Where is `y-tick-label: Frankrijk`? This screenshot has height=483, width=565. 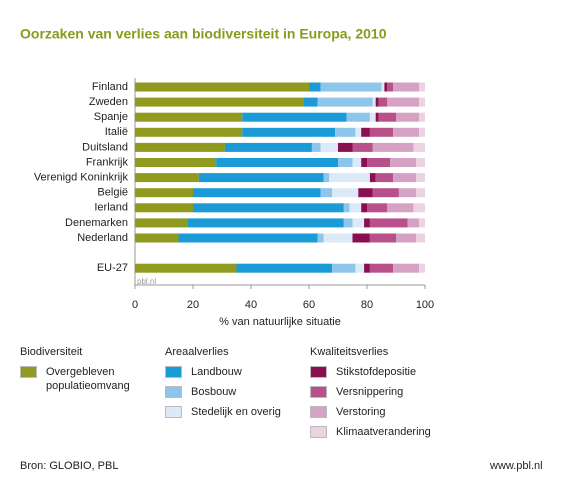
y-tick-label: Frankrijk is located at coordinates (107, 162).